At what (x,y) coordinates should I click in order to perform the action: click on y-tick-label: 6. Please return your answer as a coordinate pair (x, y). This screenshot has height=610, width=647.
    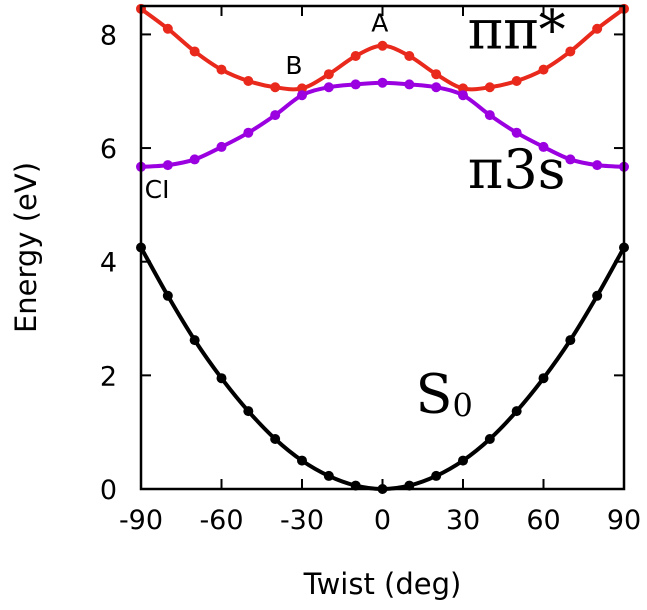
    Looking at the image, I should click on (108, 149).